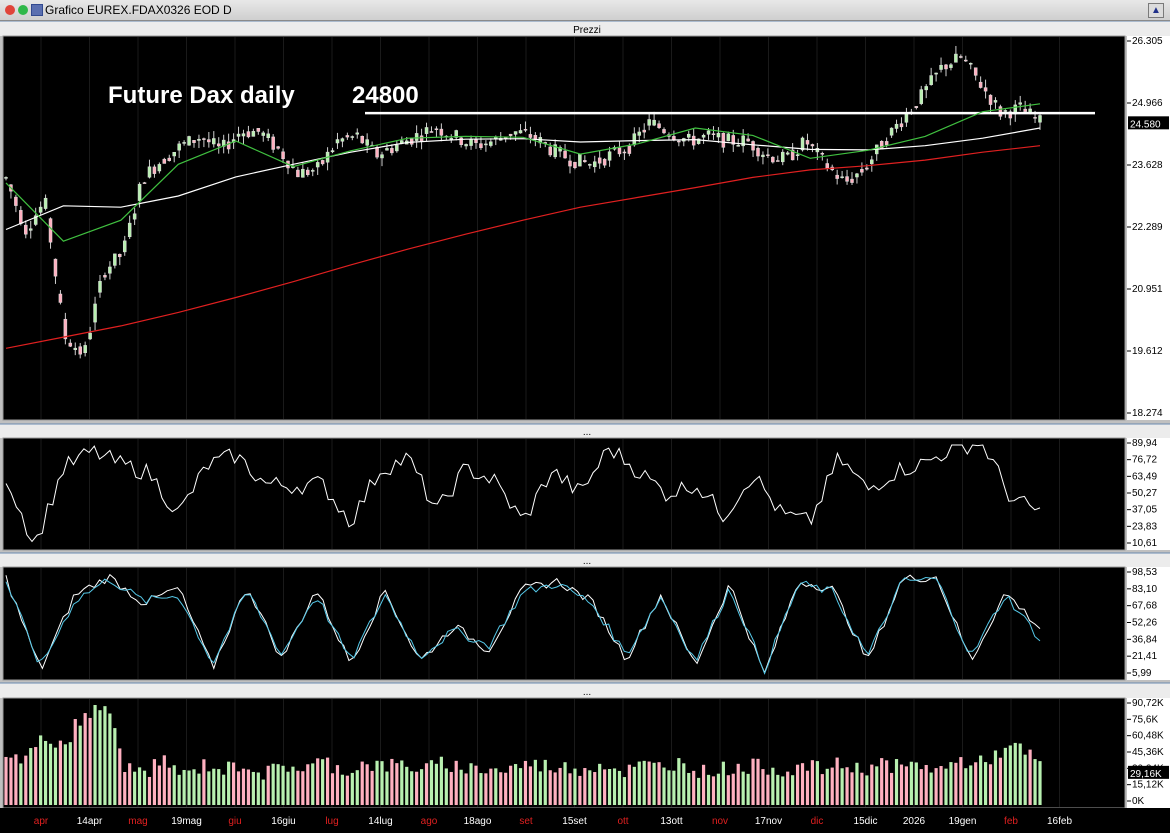 The width and height of the screenshot is (1170, 833). I want to click on maximize-dot-icon, so click(23, 10).